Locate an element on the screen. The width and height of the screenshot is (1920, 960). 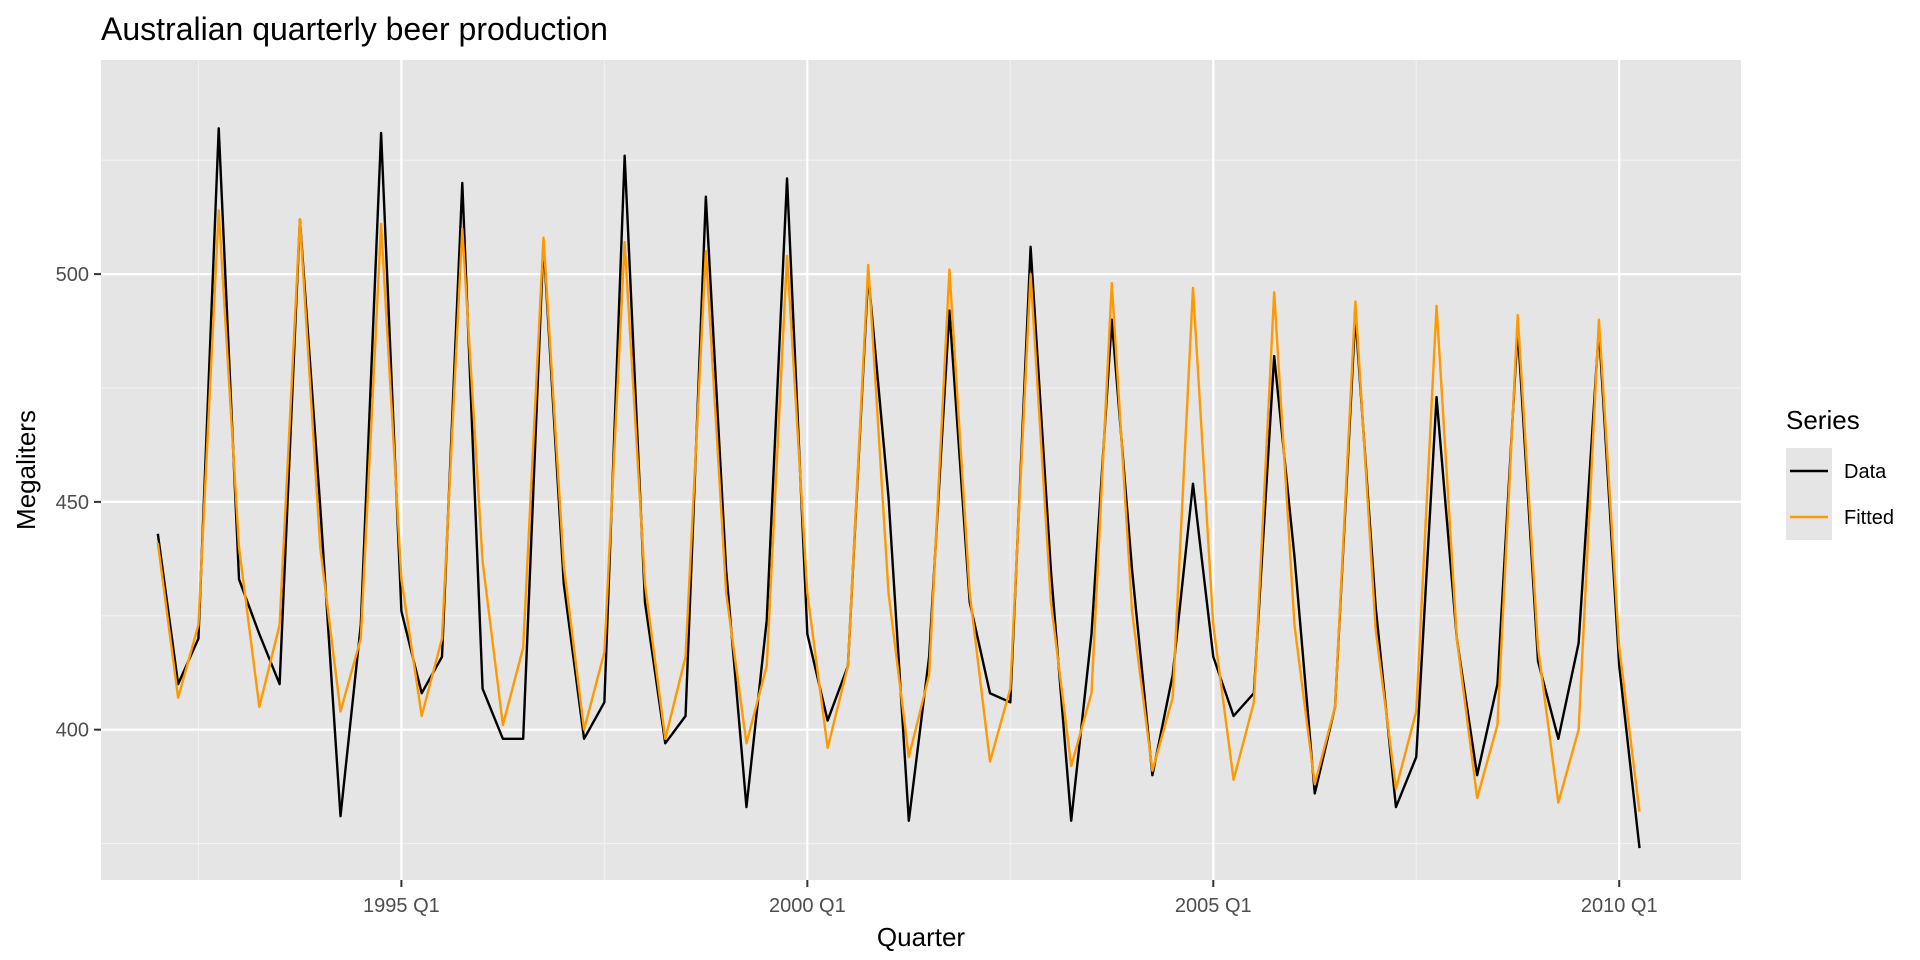
legend-label-data: Data is located at coordinates (1865, 472).